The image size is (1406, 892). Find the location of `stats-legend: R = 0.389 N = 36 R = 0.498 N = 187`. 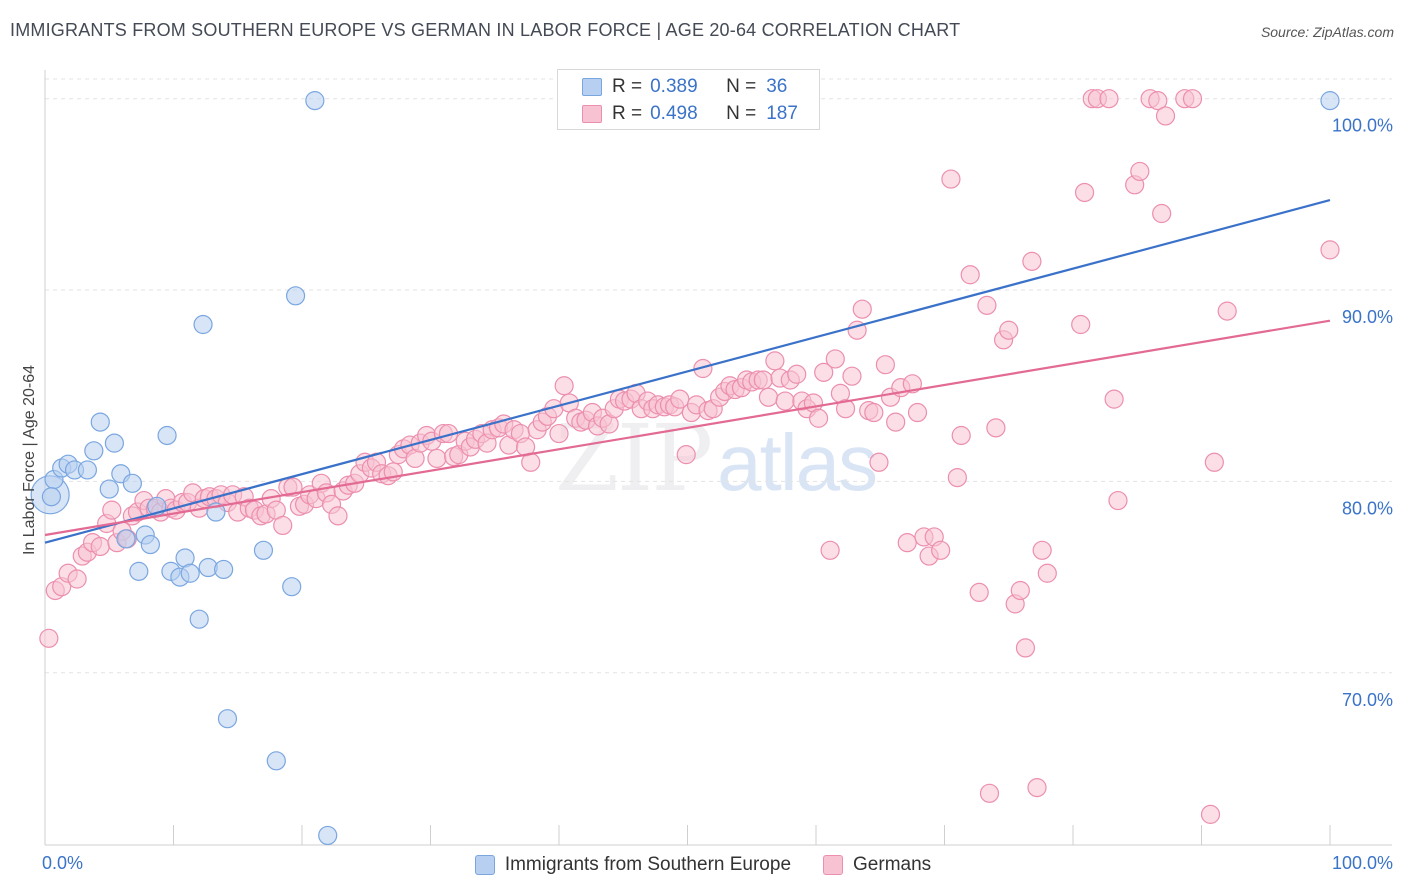

stats-legend: R = 0.389 N = 36 R = 0.498 N = 187 is located at coordinates (688, 99).